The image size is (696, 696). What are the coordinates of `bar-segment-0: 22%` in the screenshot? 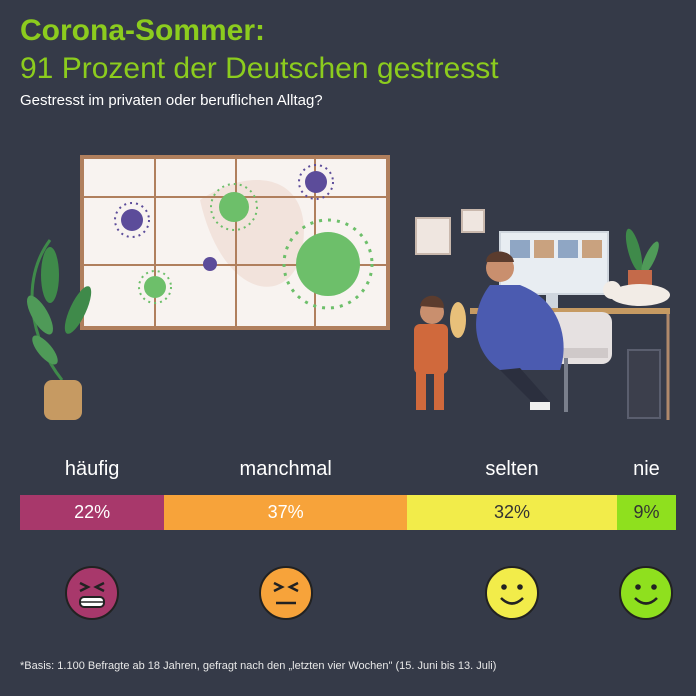 It's located at (92, 512).